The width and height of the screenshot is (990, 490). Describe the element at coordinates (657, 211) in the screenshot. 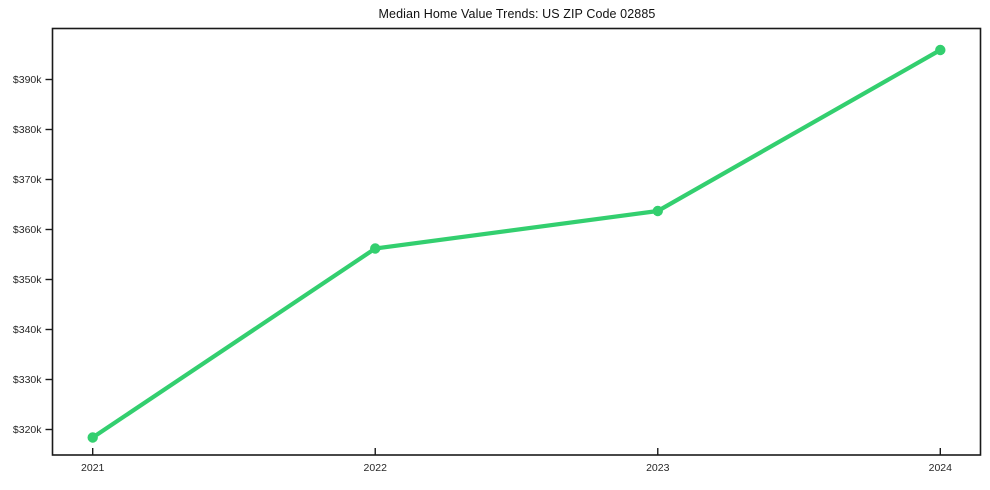

I see `data-point-2023` at that location.